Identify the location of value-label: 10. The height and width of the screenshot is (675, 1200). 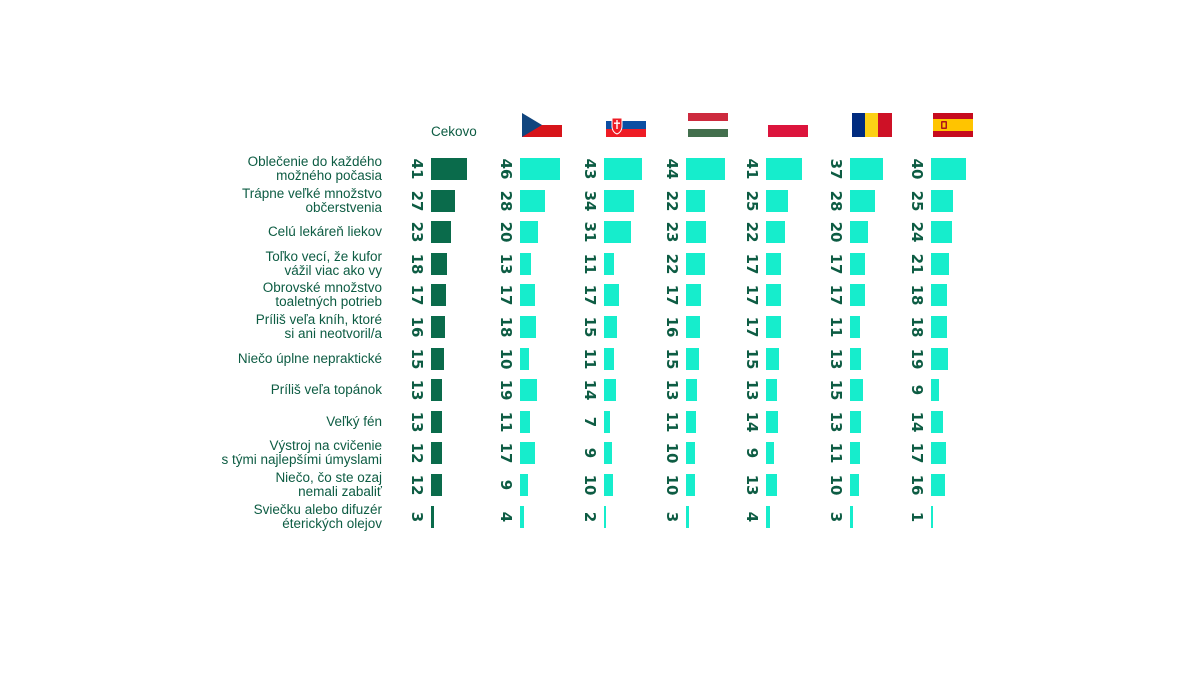
(672, 453).